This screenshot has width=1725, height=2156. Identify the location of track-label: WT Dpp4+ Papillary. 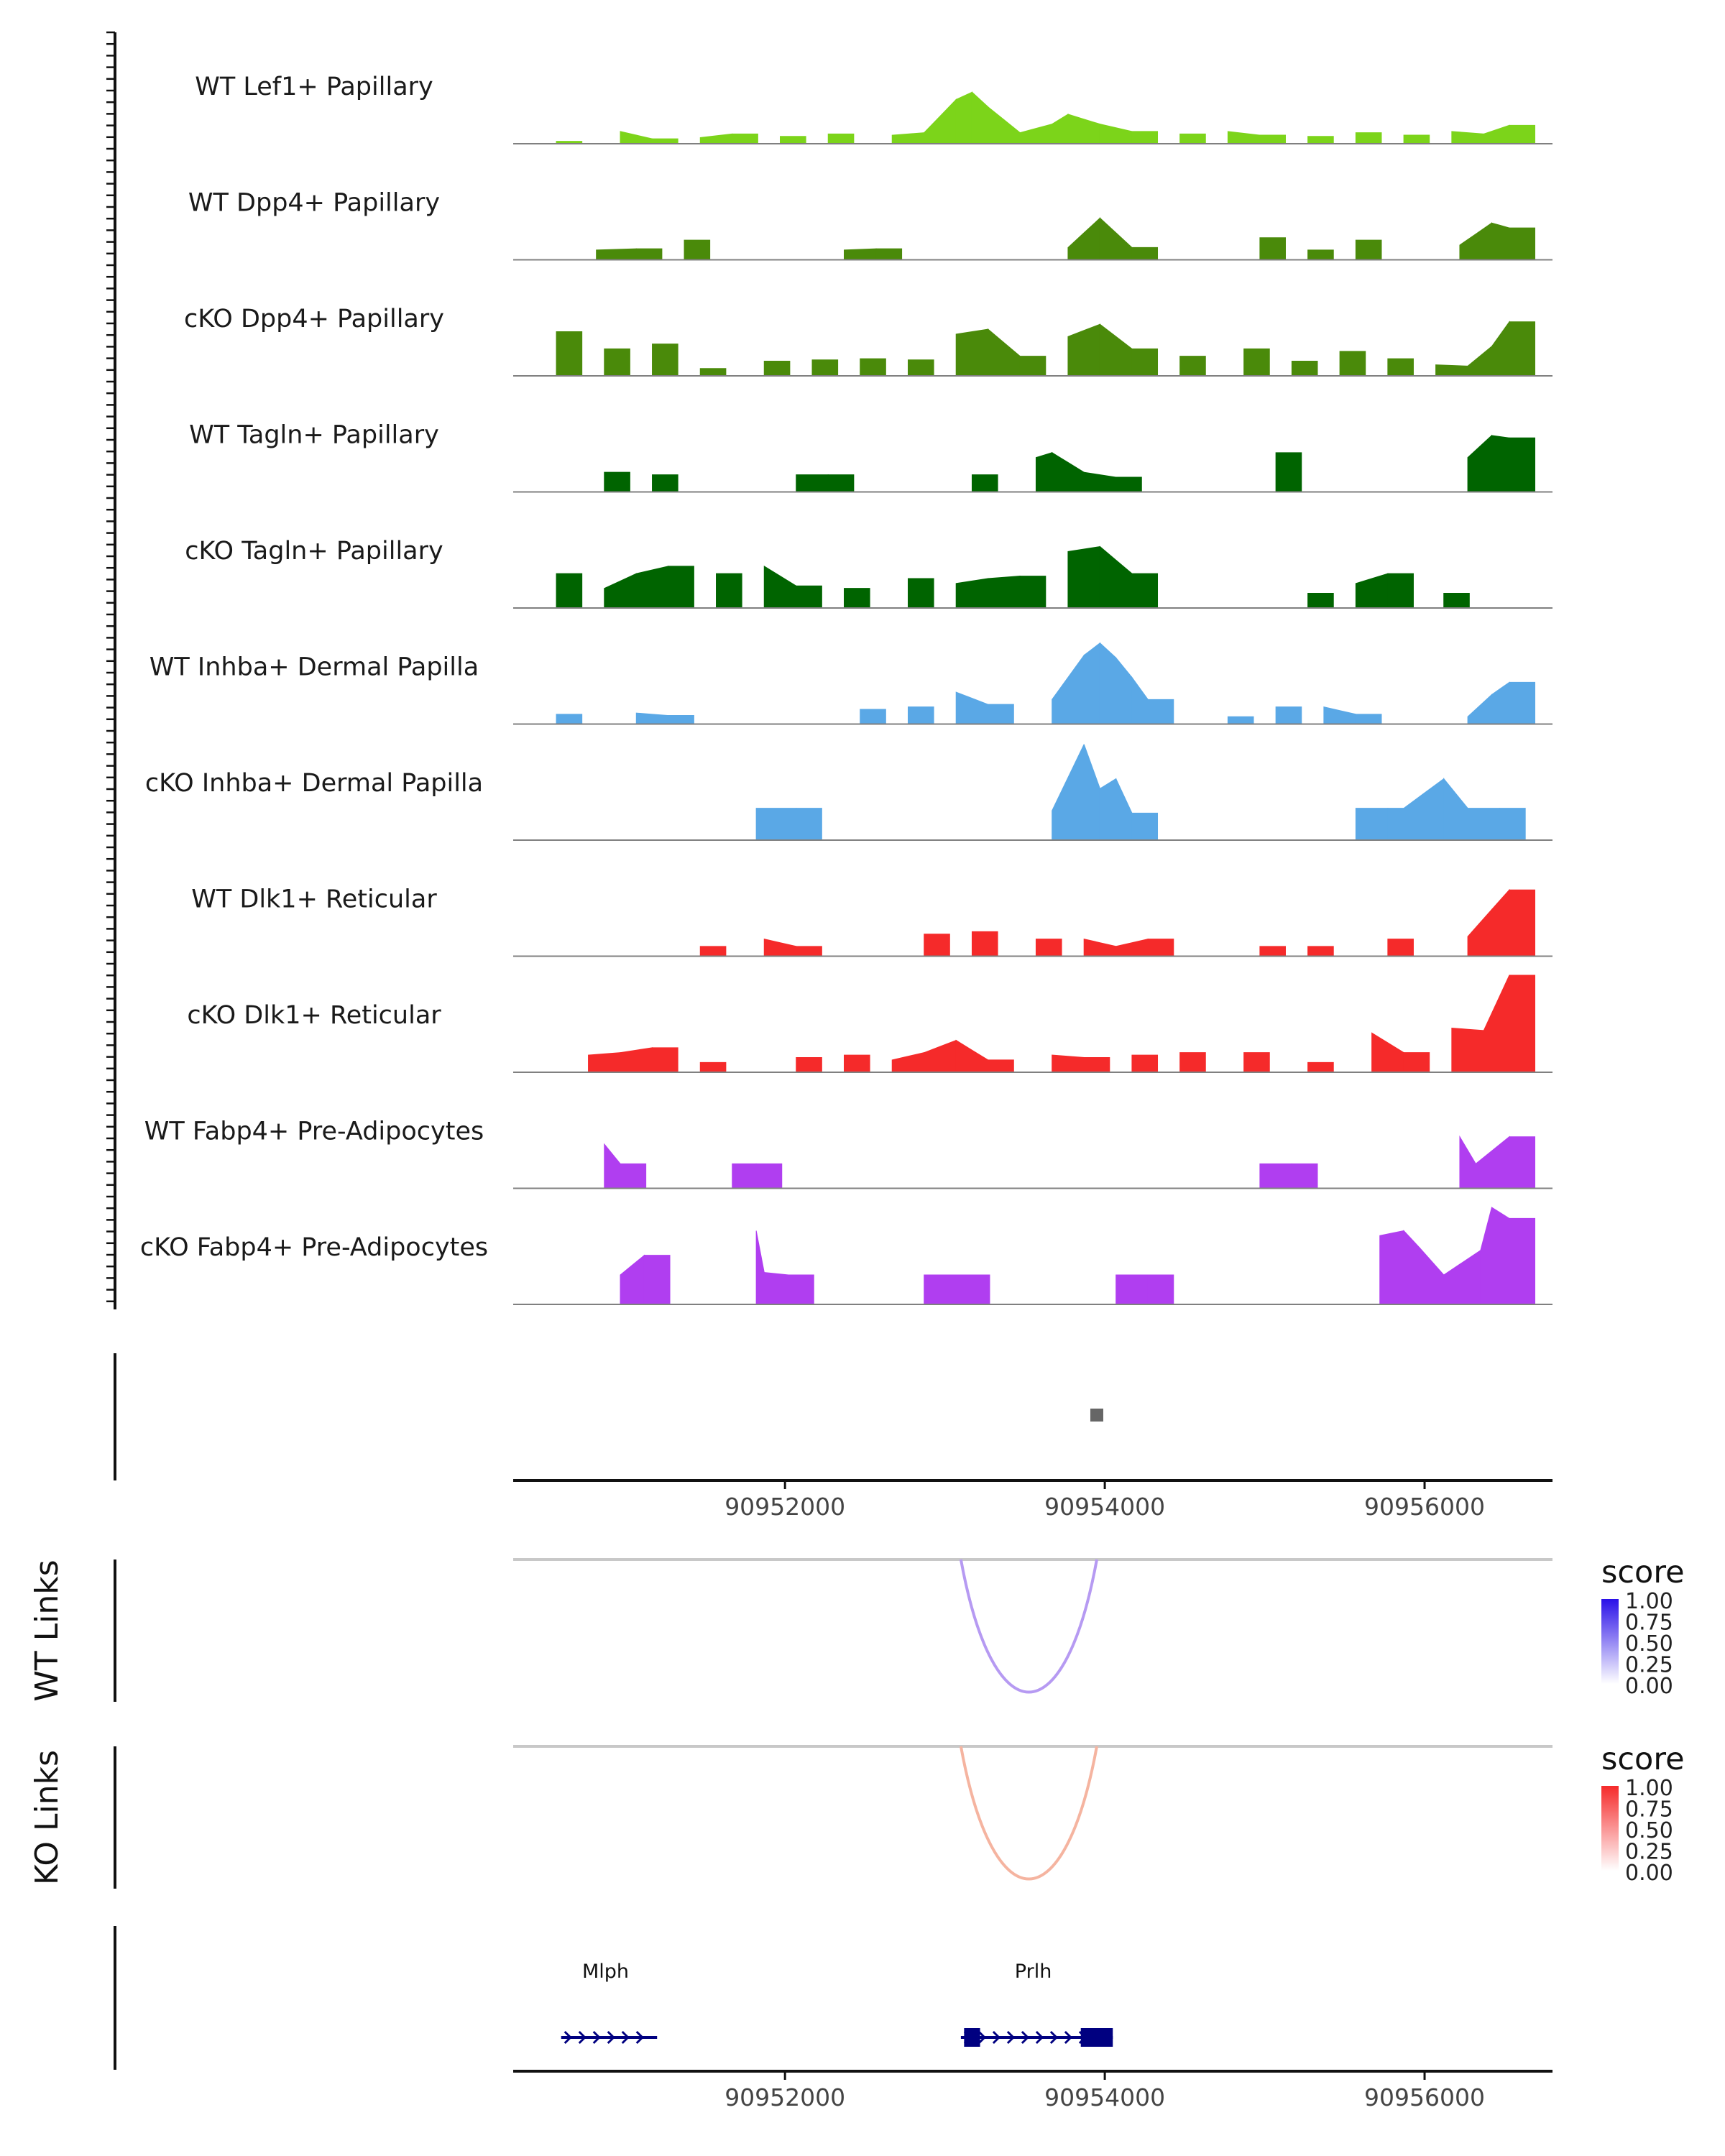
(314, 204).